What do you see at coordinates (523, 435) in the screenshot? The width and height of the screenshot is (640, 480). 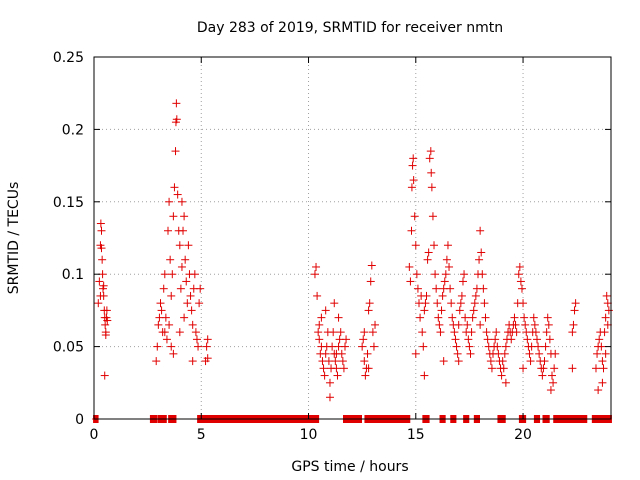 I see `x-tick-label: 20` at bounding box center [523, 435].